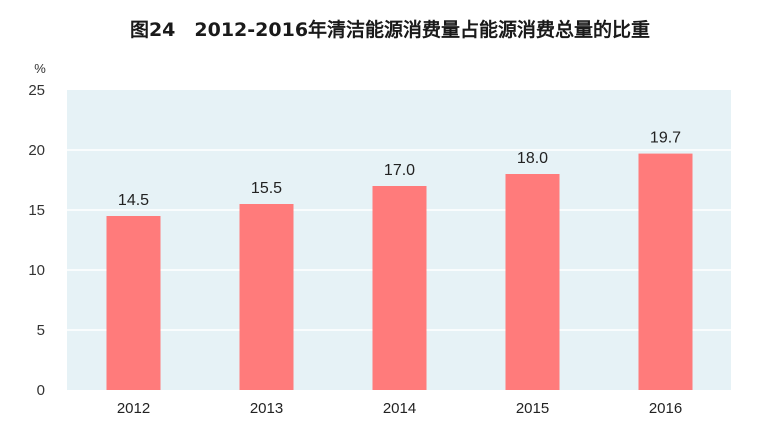 This screenshot has width=760, height=432. I want to click on x-tick-label-2012: 2012, so click(133, 408).